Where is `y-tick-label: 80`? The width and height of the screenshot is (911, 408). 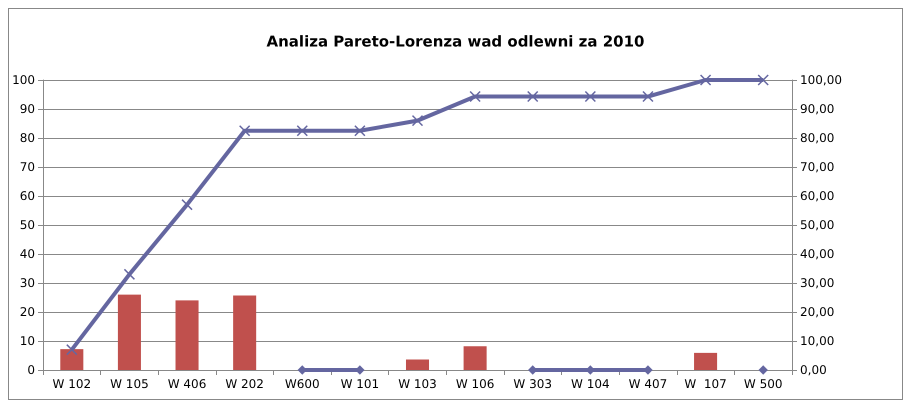
y-tick-label: 80 is located at coordinates (27, 138).